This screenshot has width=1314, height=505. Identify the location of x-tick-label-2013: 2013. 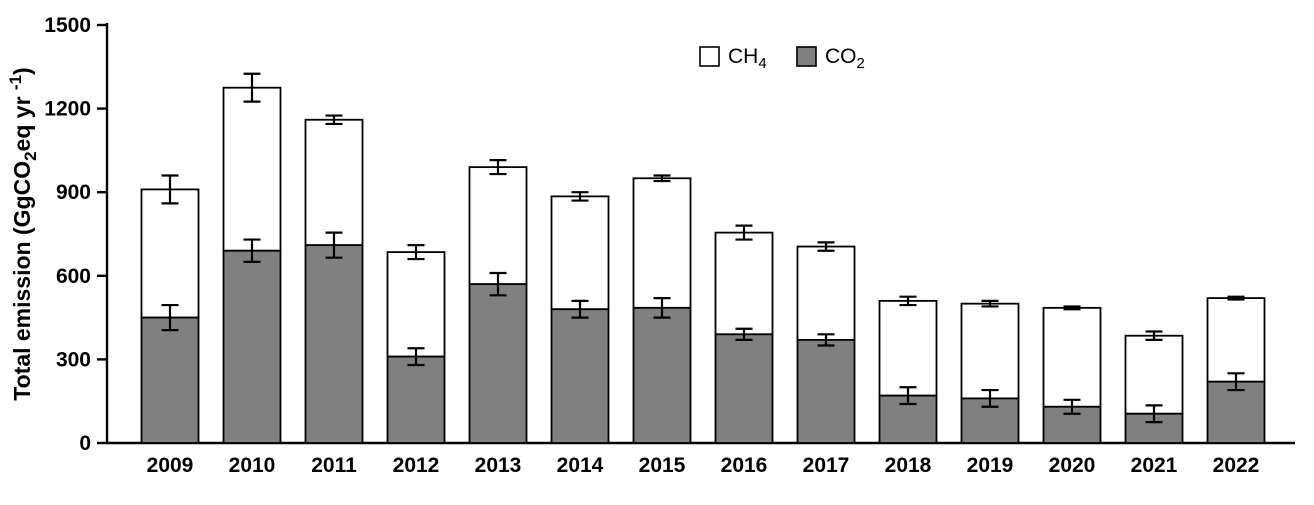
(498, 465).